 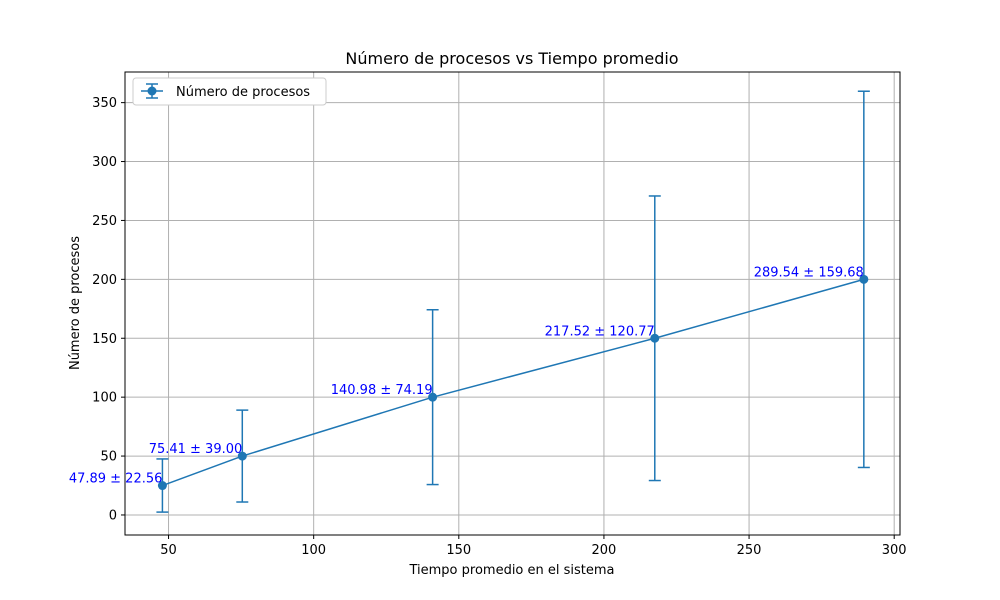 What do you see at coordinates (600, 331) in the screenshot?
I see `data-label: 217.52 ± 120.77` at bounding box center [600, 331].